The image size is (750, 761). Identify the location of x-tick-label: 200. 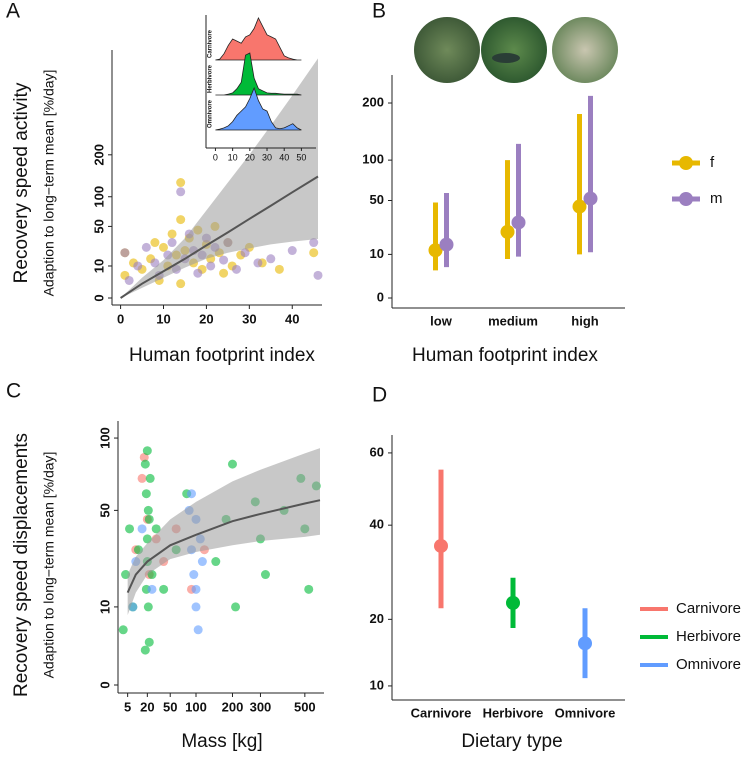
(233, 706).